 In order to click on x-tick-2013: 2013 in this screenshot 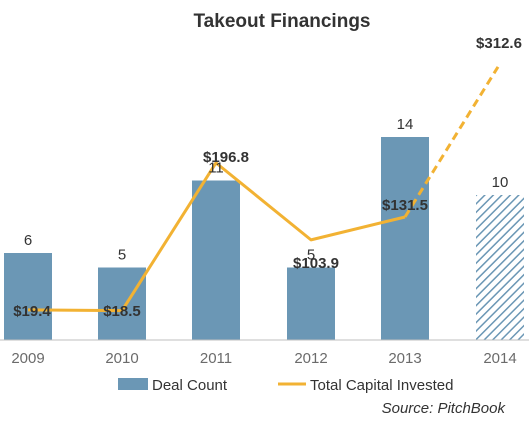, I will do `click(404, 358)`.